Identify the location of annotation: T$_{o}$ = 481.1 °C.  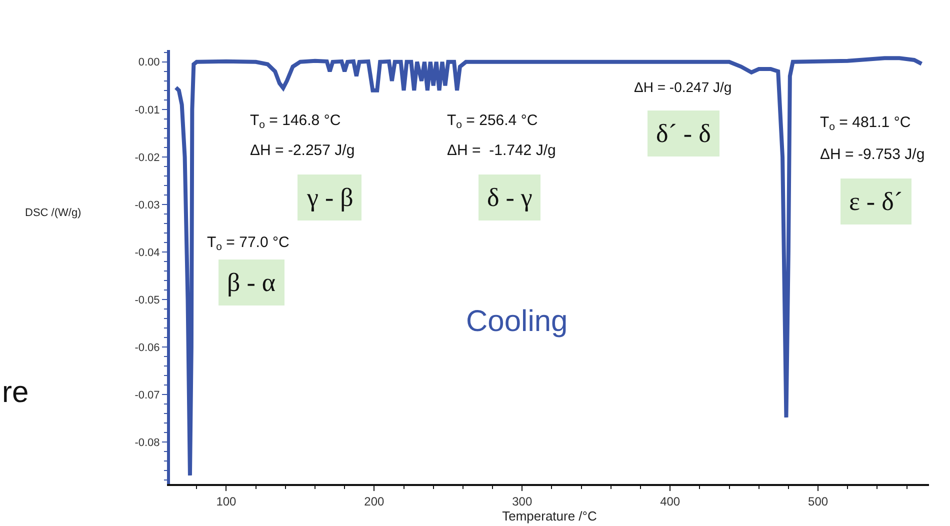
(865, 124).